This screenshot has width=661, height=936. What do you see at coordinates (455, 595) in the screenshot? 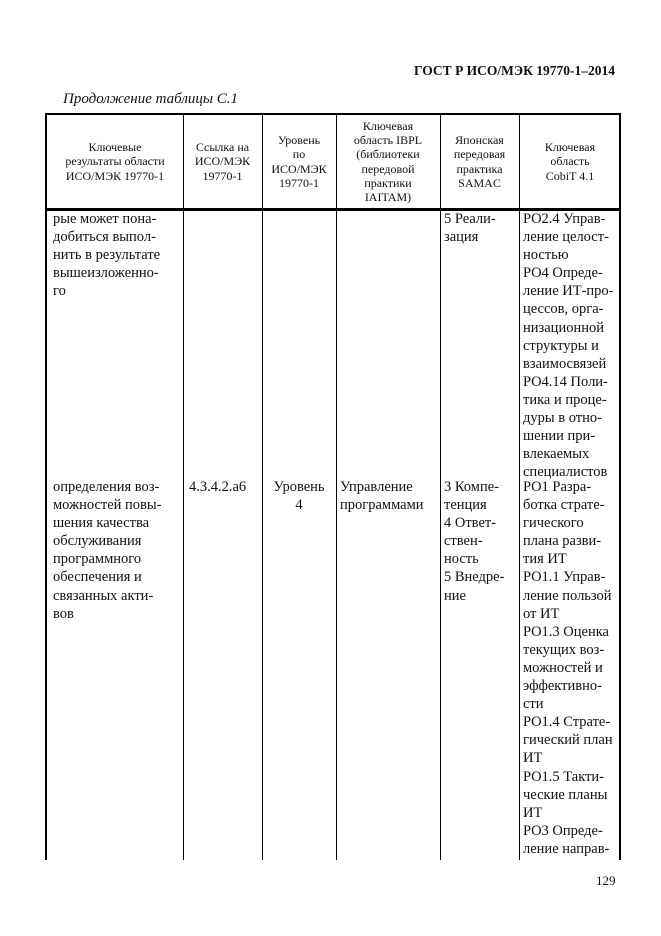
I see `text-line: ние` at bounding box center [455, 595].